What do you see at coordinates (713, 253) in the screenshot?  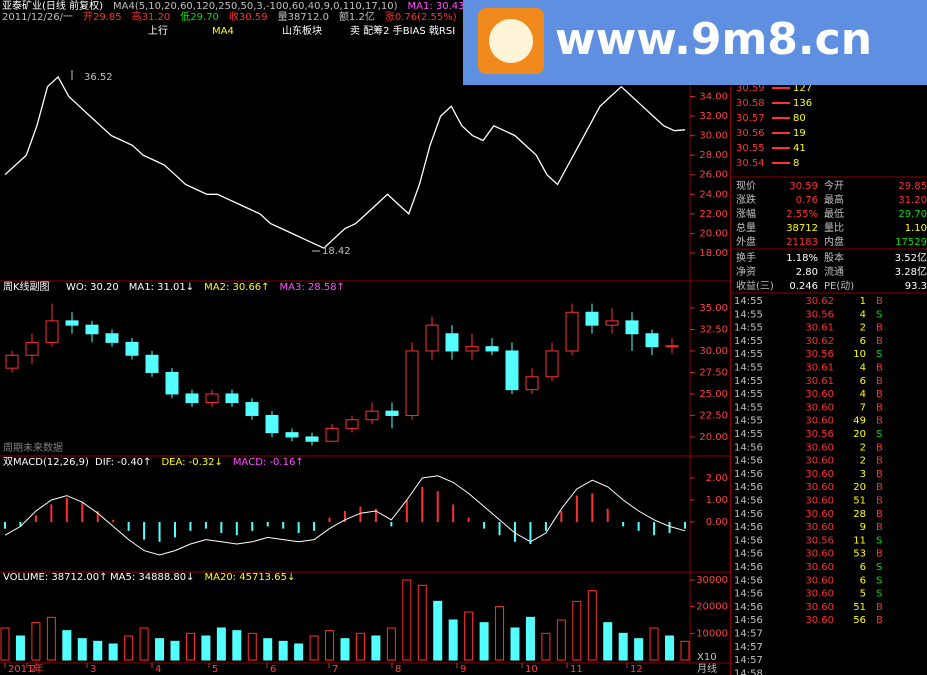 I see `y-tick-label: 18.00` at bounding box center [713, 253].